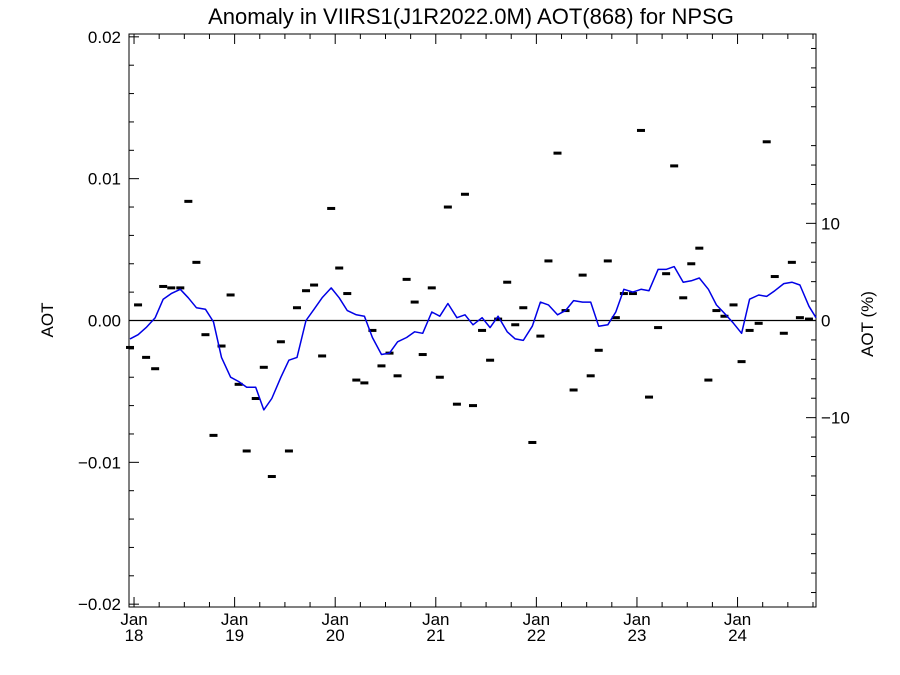 This screenshot has height=675, width=900. Describe the element at coordinates (234, 635) in the screenshot. I see `x-tick-label-year: 19` at that location.